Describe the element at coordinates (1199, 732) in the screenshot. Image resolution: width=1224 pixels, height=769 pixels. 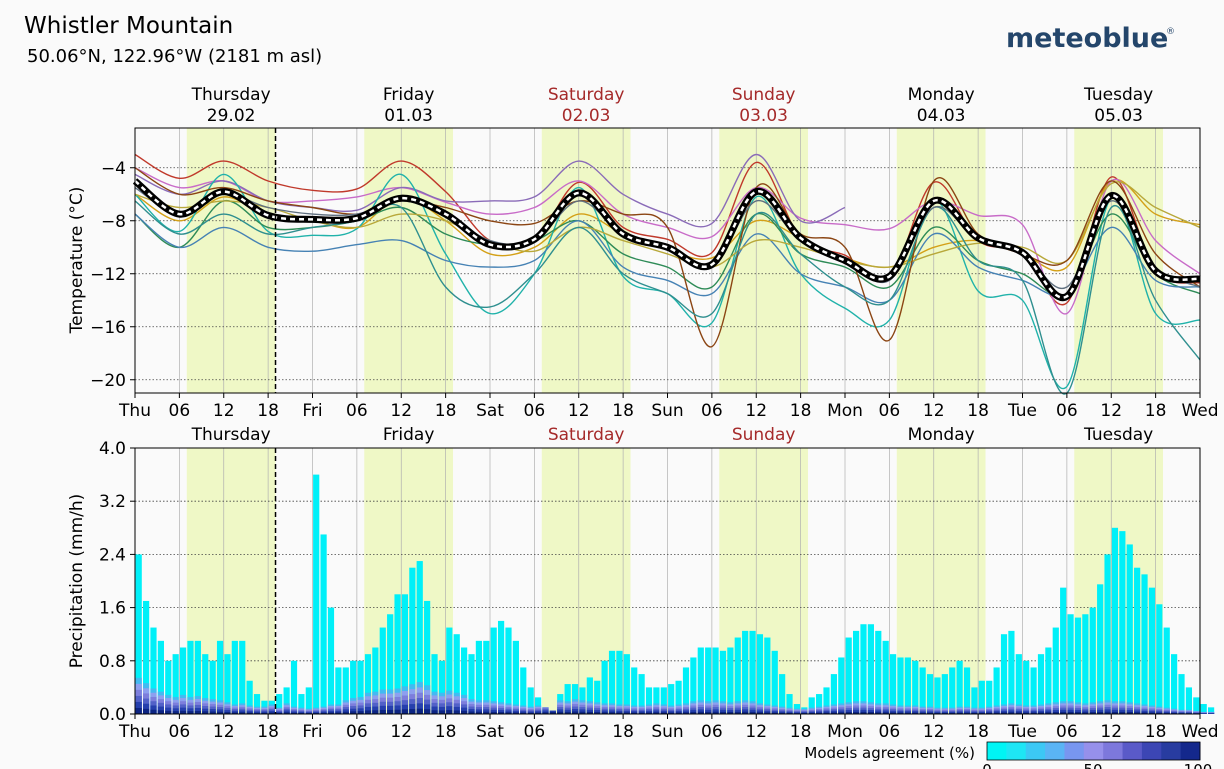
I see `precipitation-xtick-label: Wed` at that location.